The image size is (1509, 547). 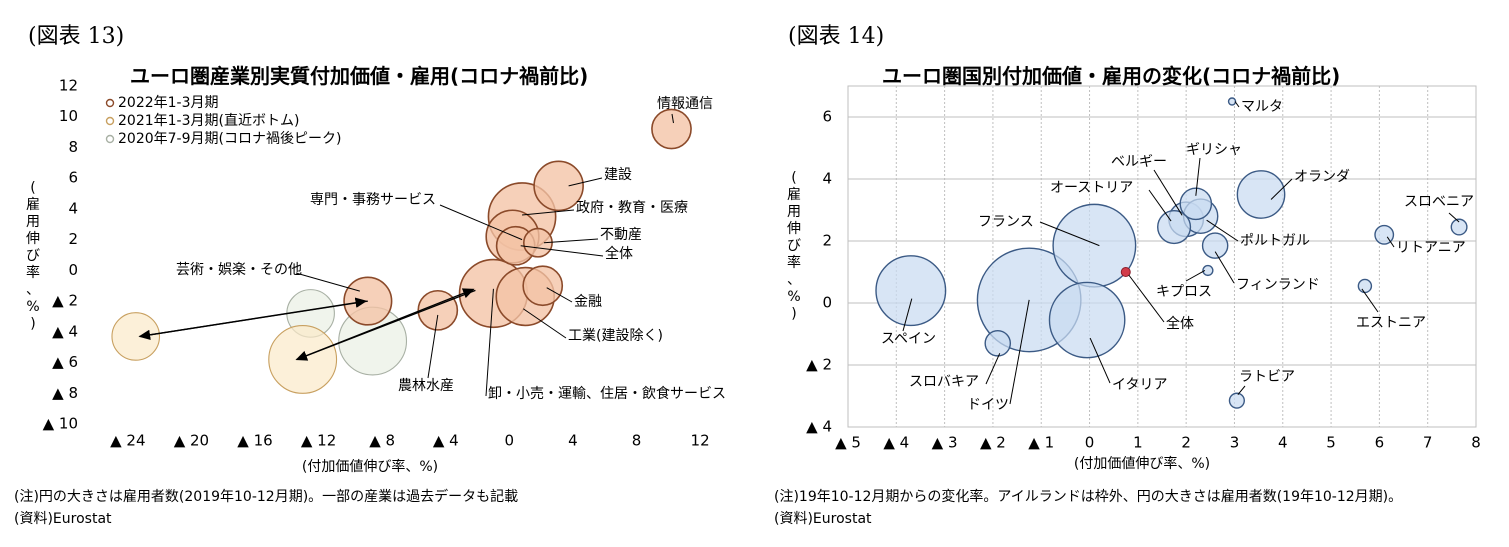 What do you see at coordinates (73, 147) in the screenshot?
I see `y-tick-label: 8` at bounding box center [73, 147].